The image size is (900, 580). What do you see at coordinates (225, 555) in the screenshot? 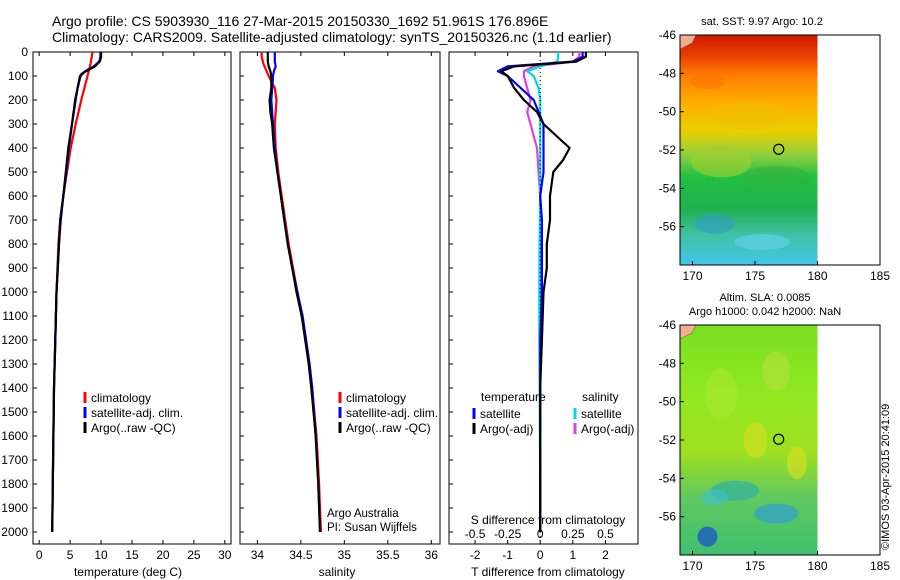
I see `x-tick-label: 30` at bounding box center [225, 555].